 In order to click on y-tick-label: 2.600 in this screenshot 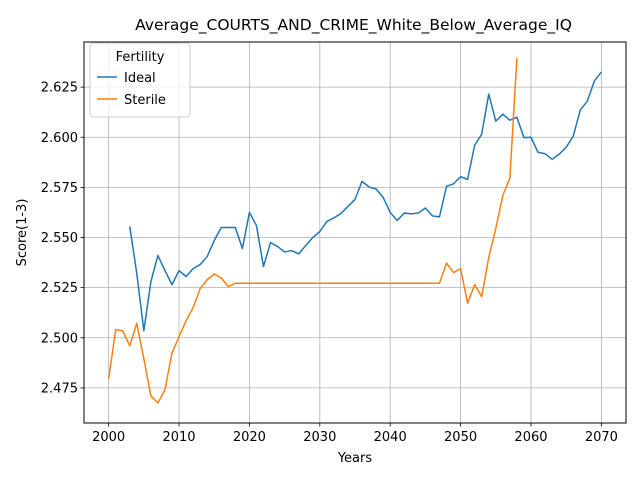, I will do `click(59, 138)`.